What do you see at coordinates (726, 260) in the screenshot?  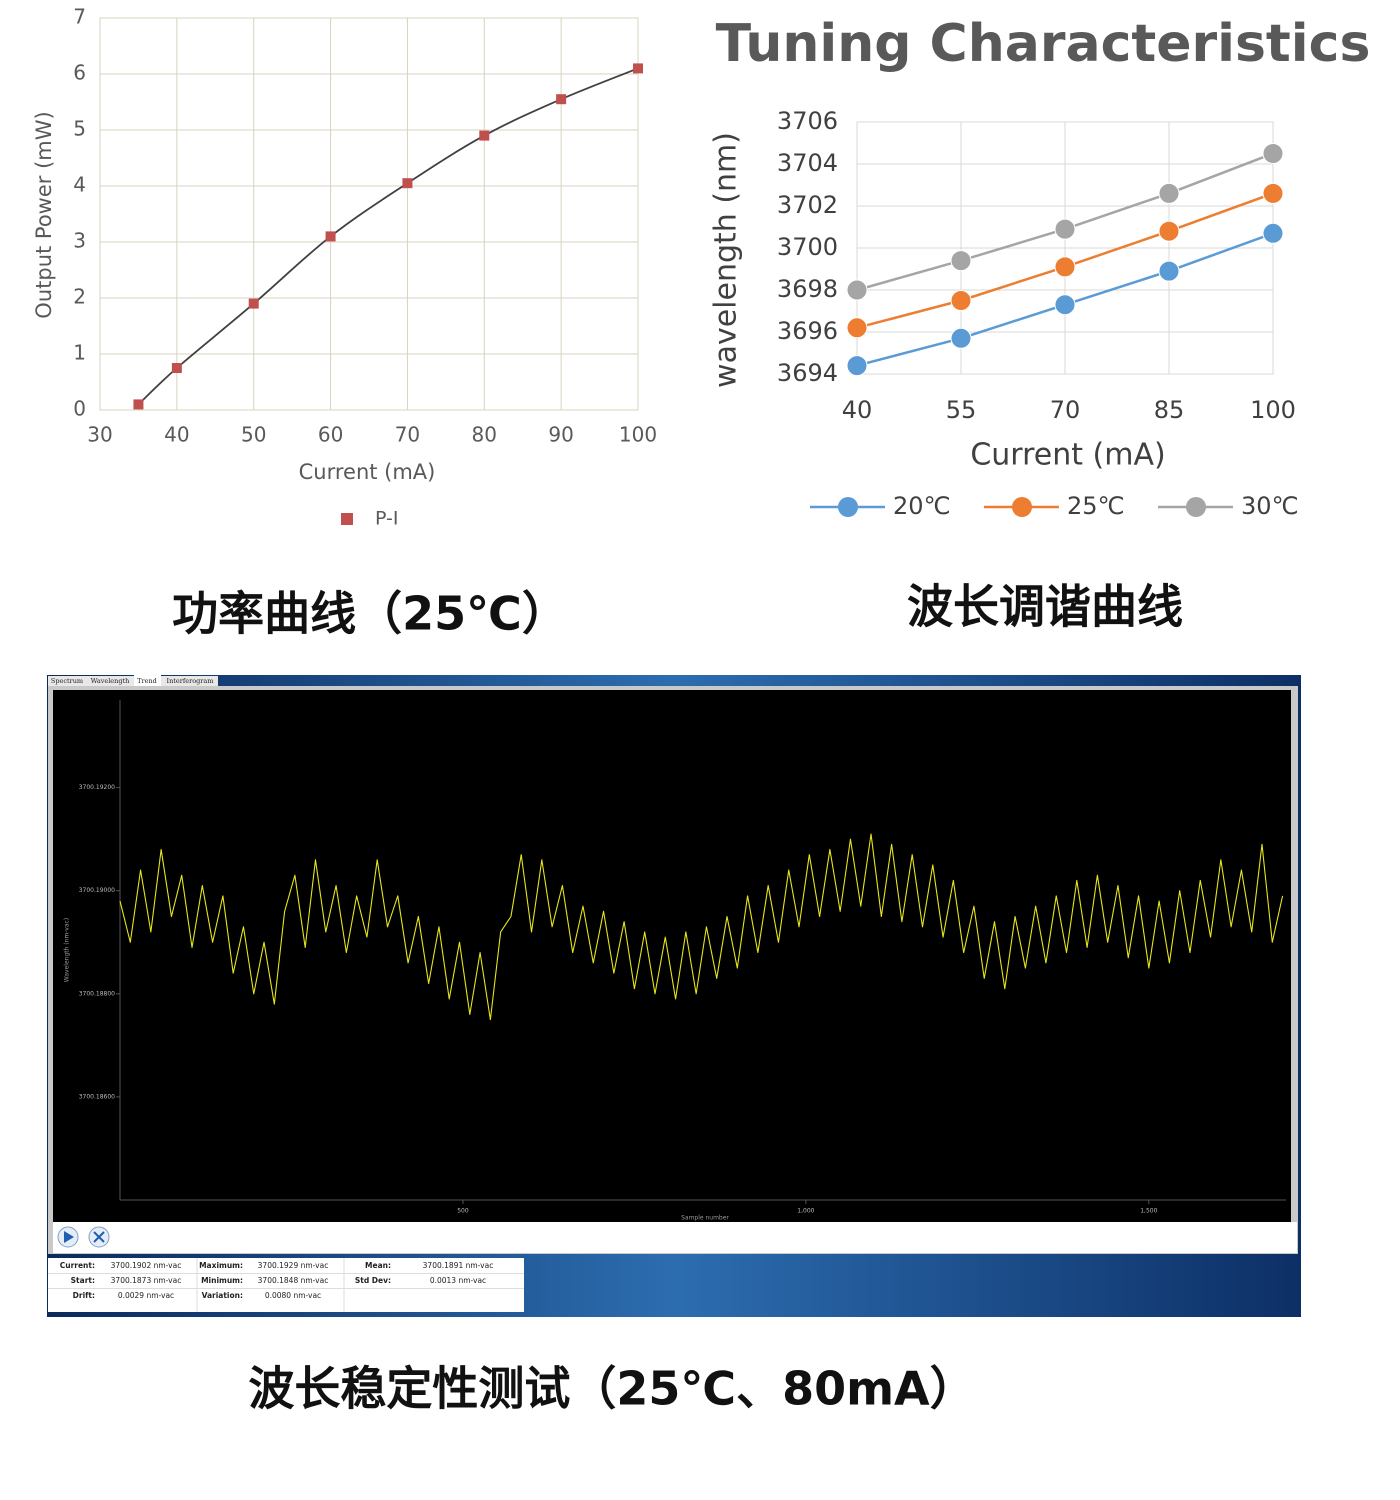 I see `y-axis-label: wavelength (nm)` at bounding box center [726, 260].